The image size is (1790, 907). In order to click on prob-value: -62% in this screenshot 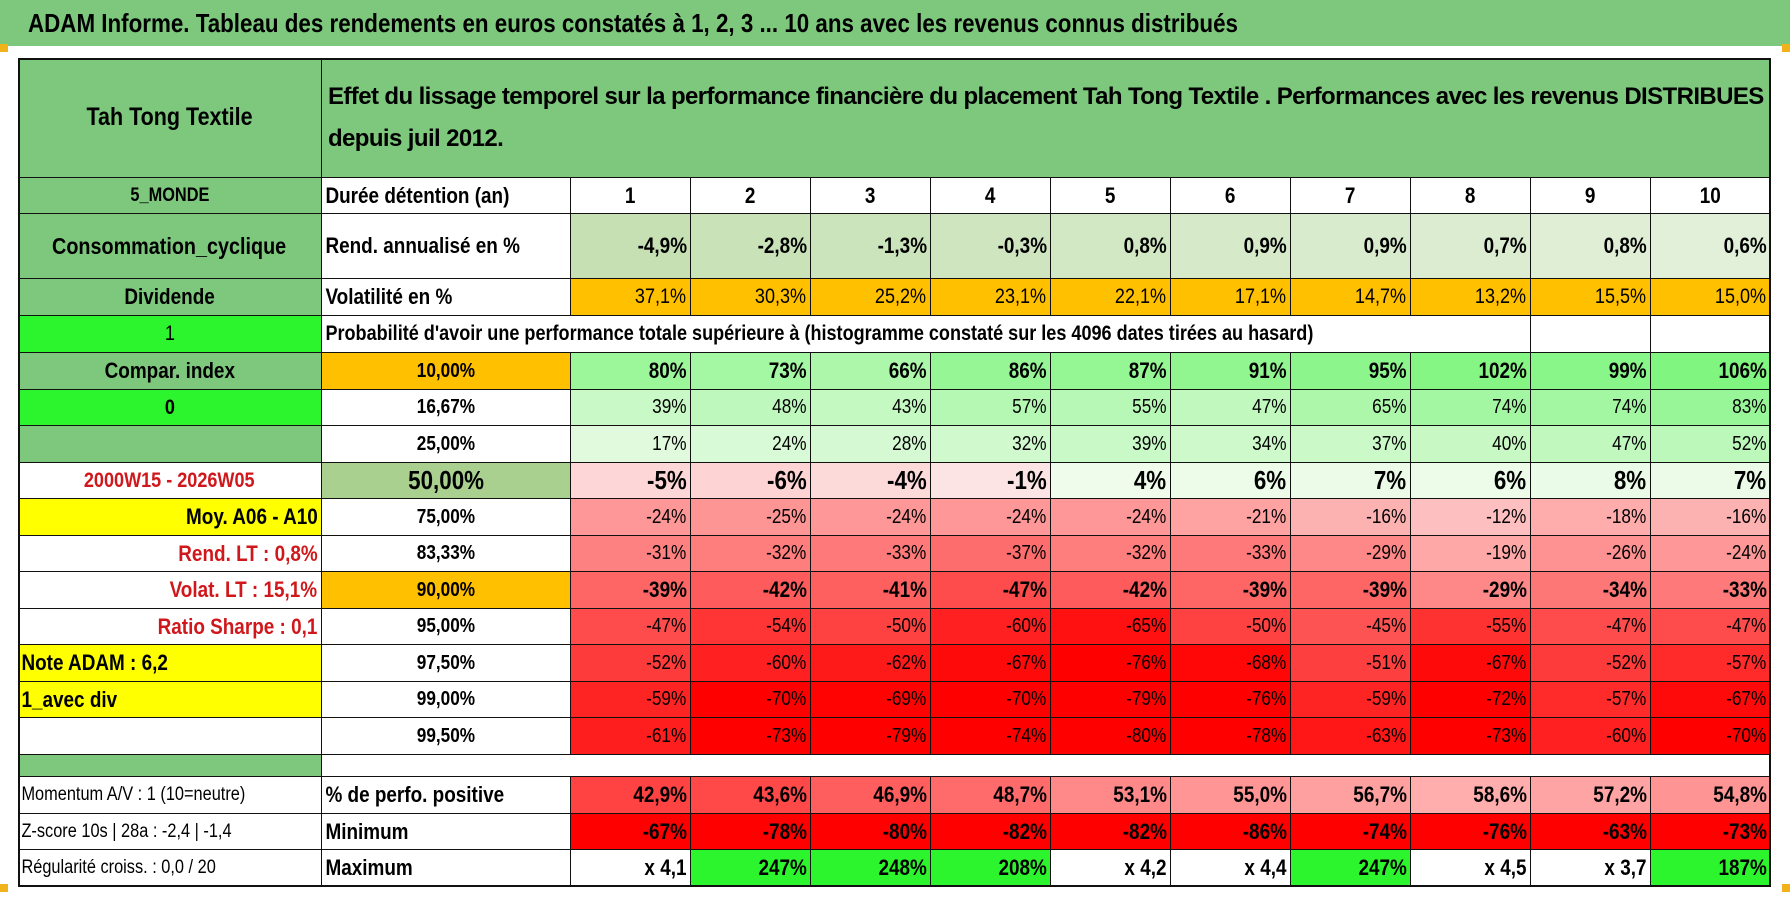, I will do `click(871, 663)`.